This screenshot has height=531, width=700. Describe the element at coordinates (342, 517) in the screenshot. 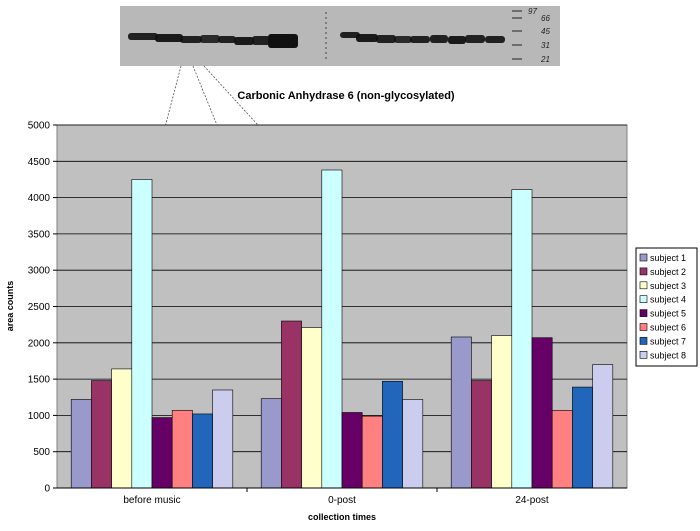

I see `x-axis-label: collection times` at that location.